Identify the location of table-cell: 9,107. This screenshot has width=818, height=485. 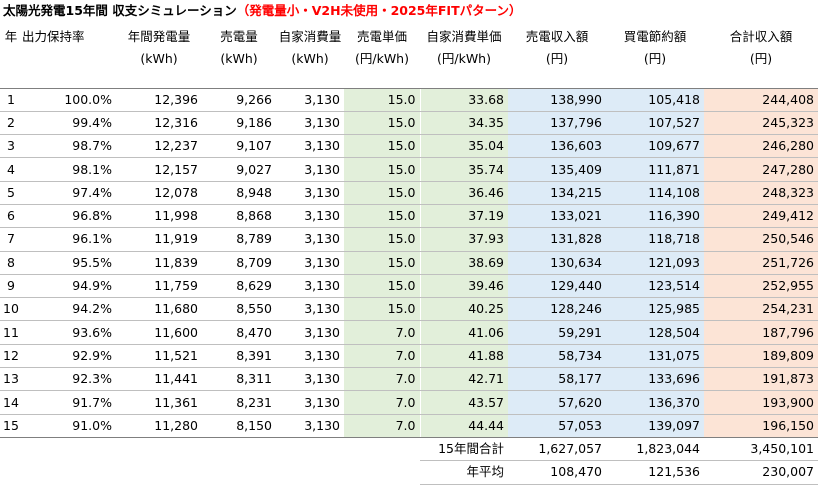
(239, 146).